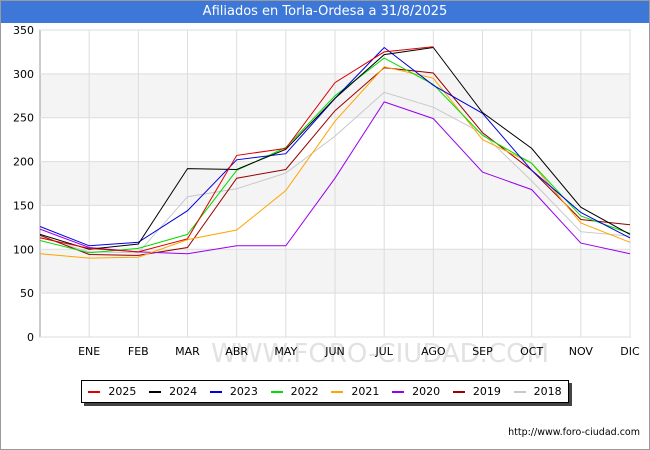 Image resolution: width=650 pixels, height=450 pixels. Describe the element at coordinates (365, 391) in the screenshot. I see `legend-label: 2021` at that location.